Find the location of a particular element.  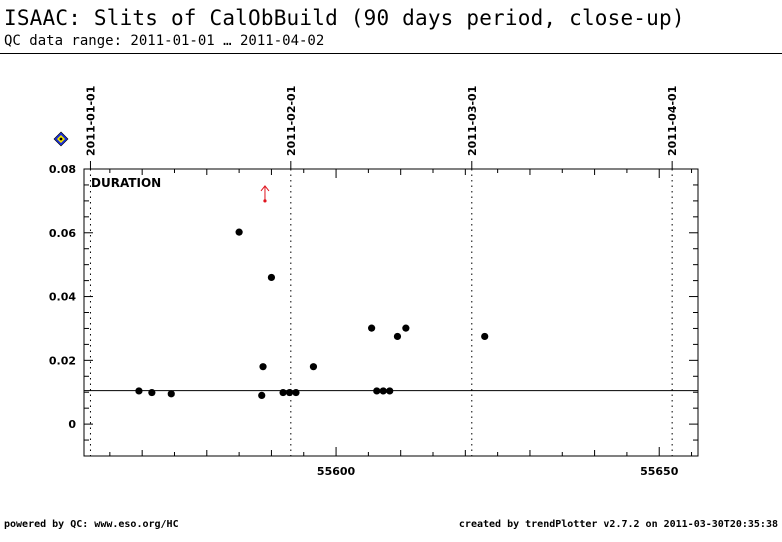

diamond-icon is located at coordinates (61, 139).